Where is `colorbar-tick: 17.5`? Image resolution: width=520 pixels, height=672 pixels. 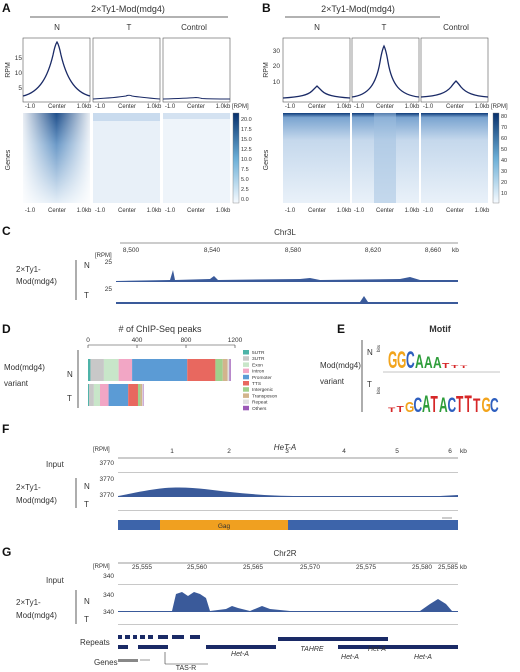 colorbar-tick: 17.5 is located at coordinates (246, 130).